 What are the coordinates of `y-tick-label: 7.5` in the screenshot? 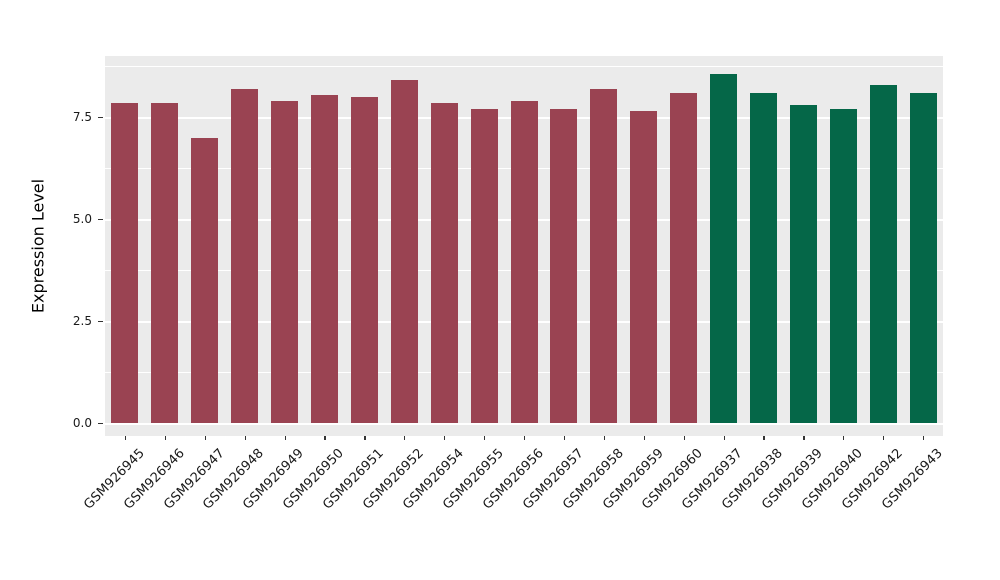 It's located at (82, 117).